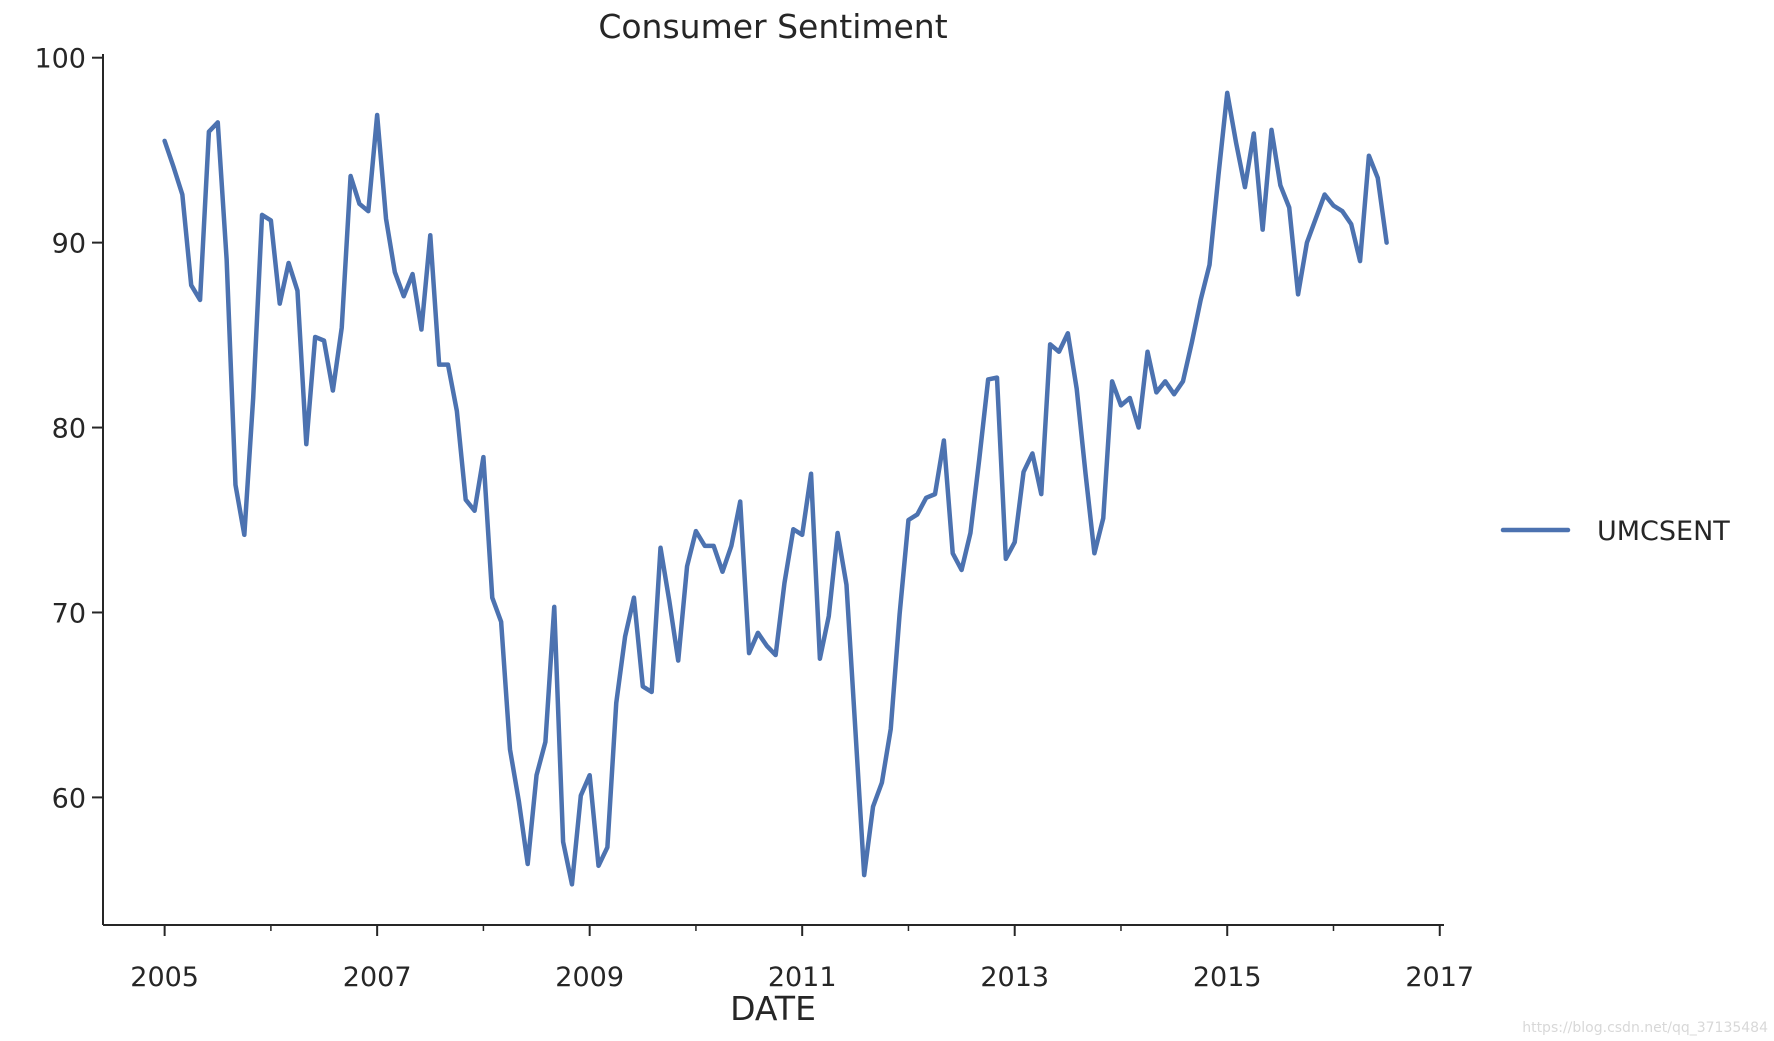  I want to click on y-axis-ticks: 60 70 80 90 100, so click(68, 429).